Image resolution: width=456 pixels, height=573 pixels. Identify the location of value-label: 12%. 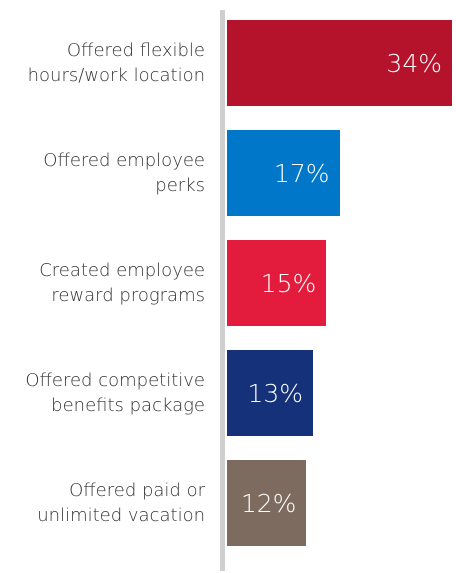
(268, 503).